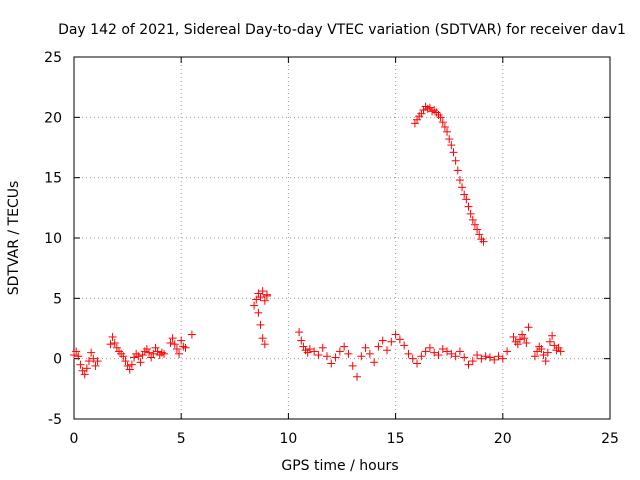 This screenshot has width=640, height=480. I want to click on x-tick-label: 0, so click(74, 439).